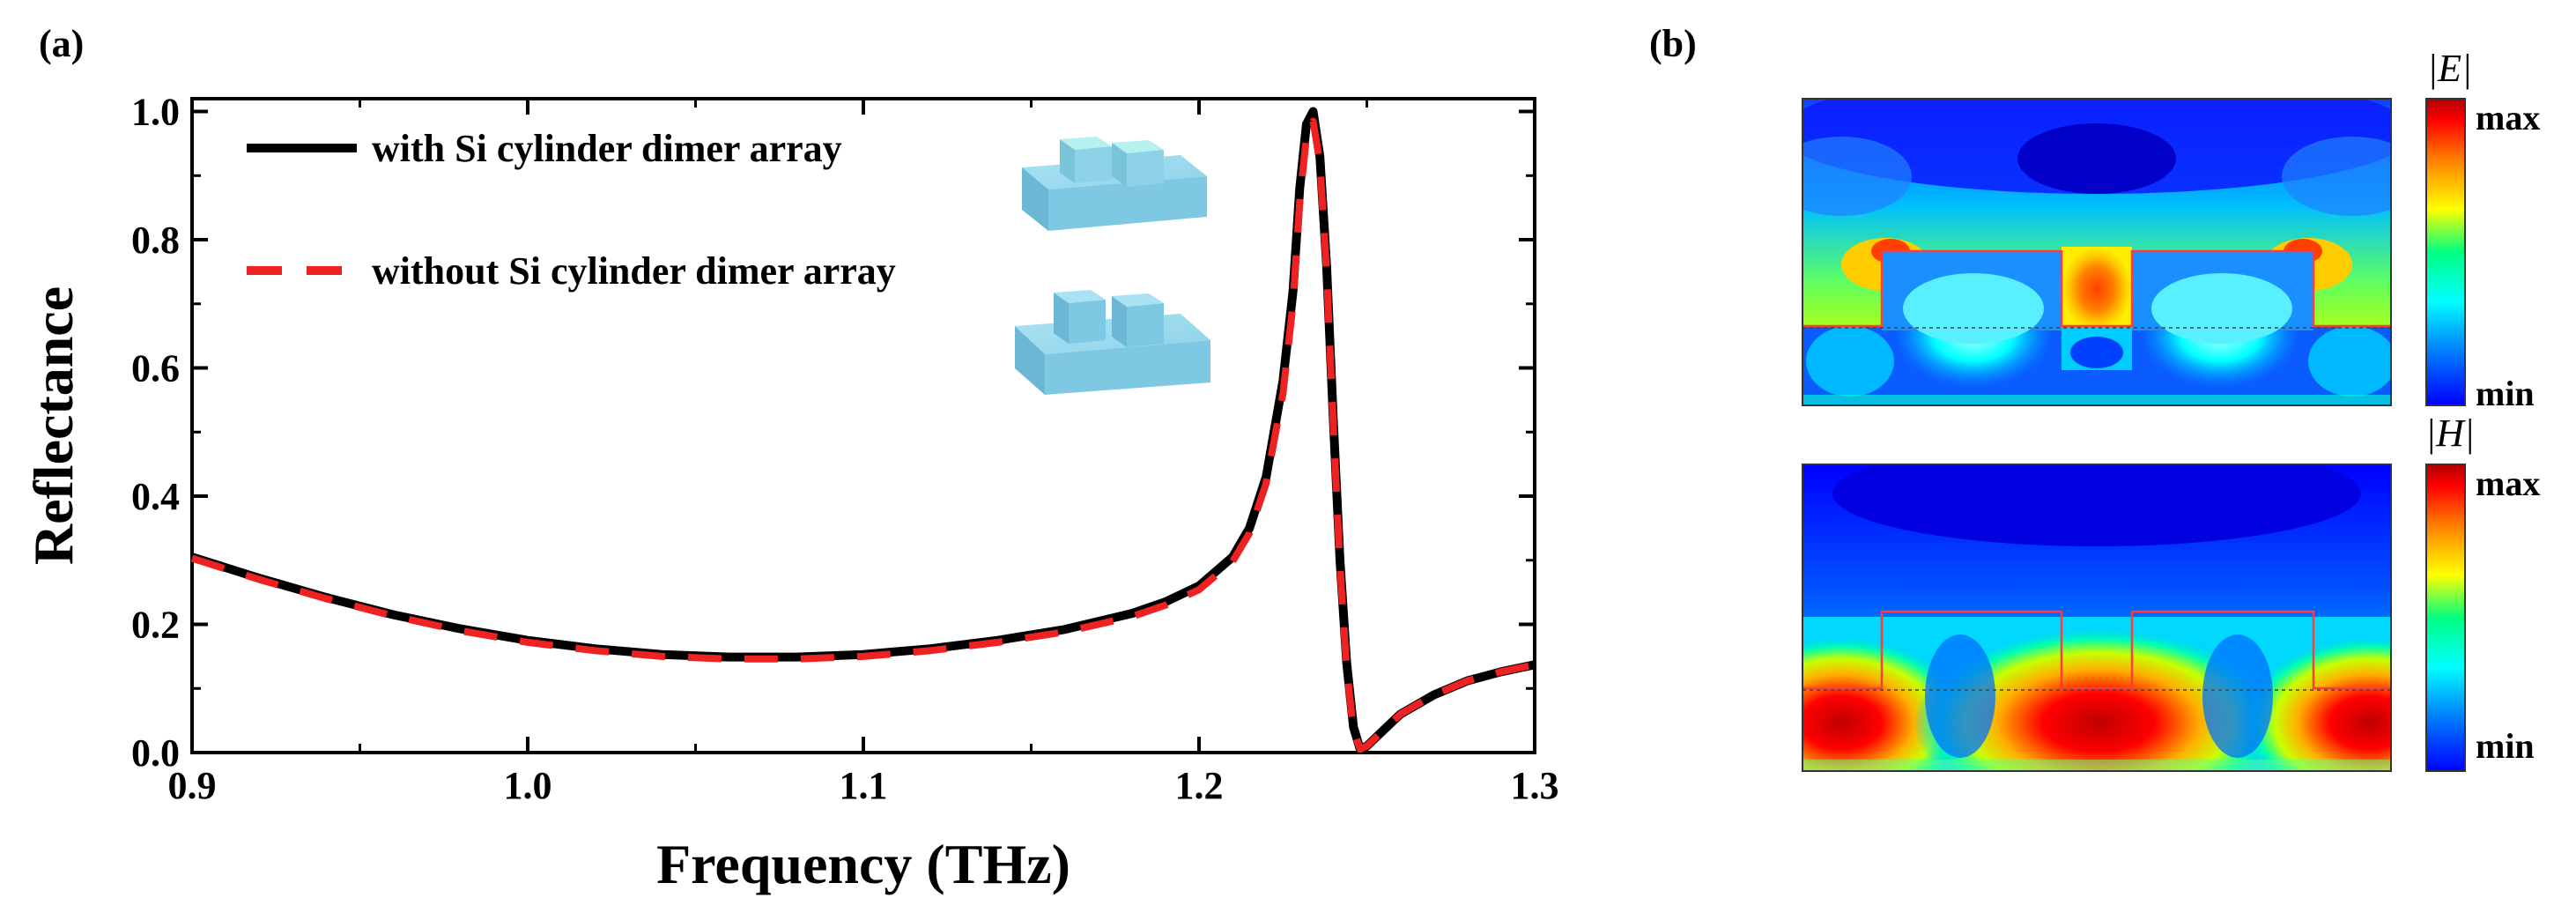  I want to click on y-axis-title: Reflectance, so click(54, 425).